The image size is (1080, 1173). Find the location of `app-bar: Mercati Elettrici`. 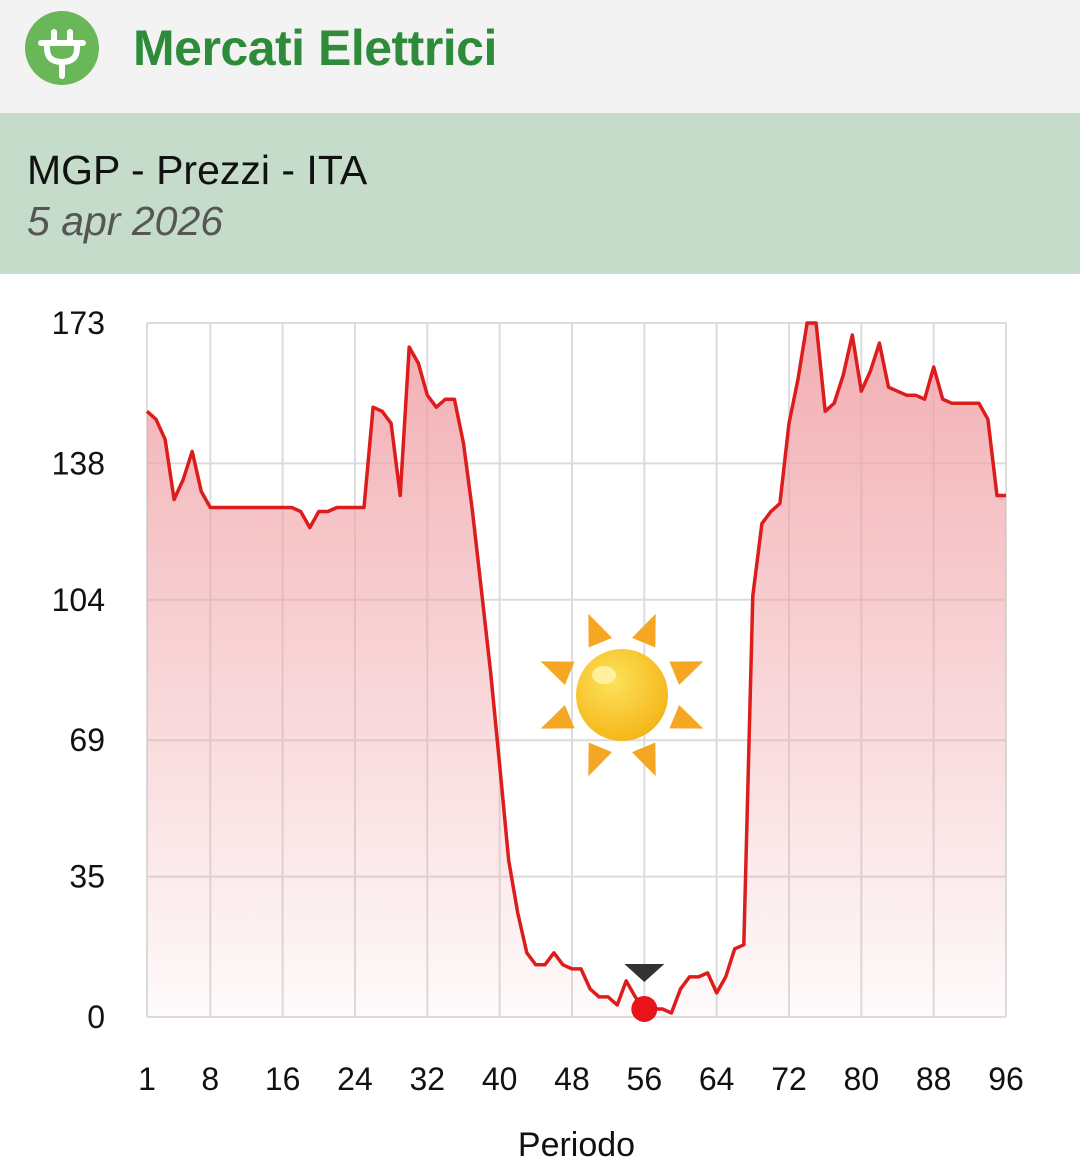

app-bar: Mercati Elettrici is located at coordinates (540, 56).